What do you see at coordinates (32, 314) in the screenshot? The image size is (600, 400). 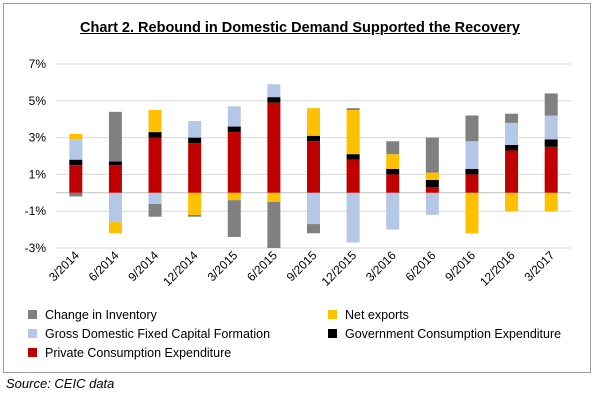 I see `legend-swatch-change-in-inventory` at bounding box center [32, 314].